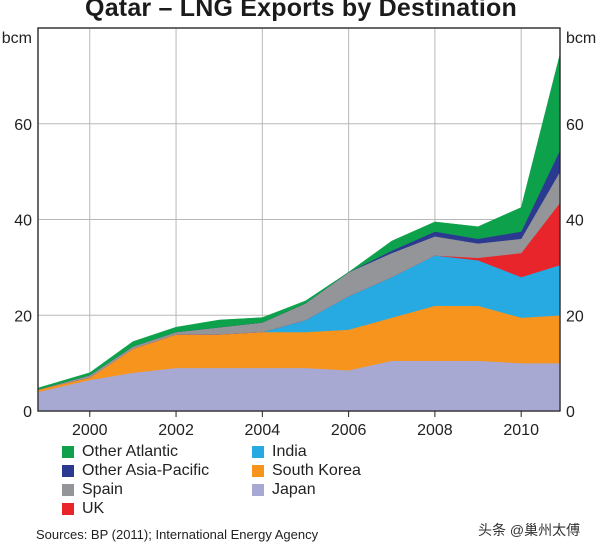  What do you see at coordinates (23, 221) in the screenshot?
I see `y-tick-label-left: 40` at bounding box center [23, 221].